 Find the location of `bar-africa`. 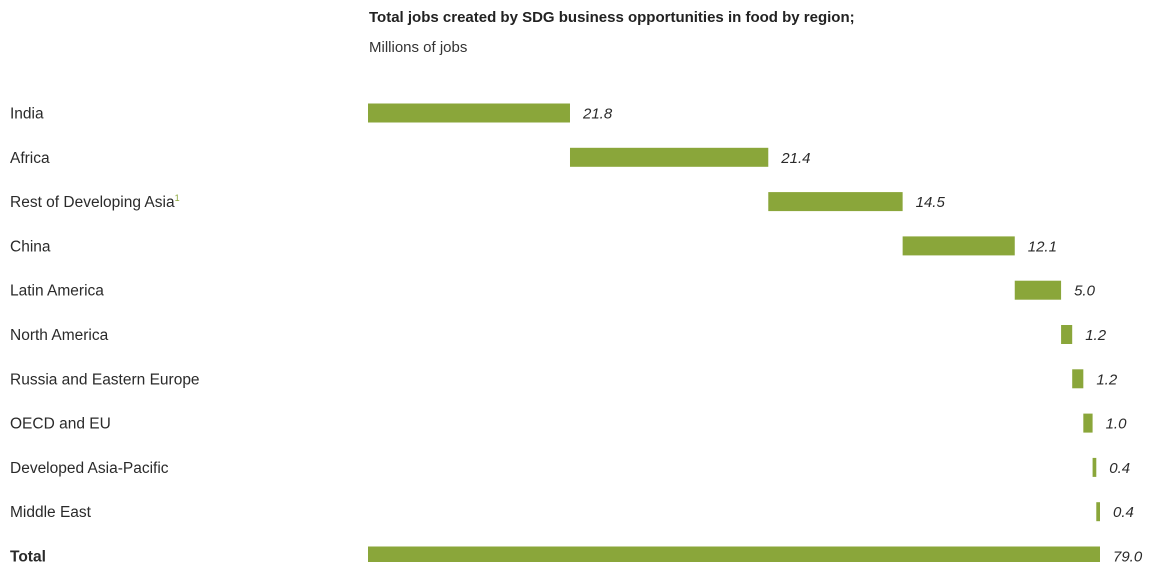

bar-africa is located at coordinates (669, 157).